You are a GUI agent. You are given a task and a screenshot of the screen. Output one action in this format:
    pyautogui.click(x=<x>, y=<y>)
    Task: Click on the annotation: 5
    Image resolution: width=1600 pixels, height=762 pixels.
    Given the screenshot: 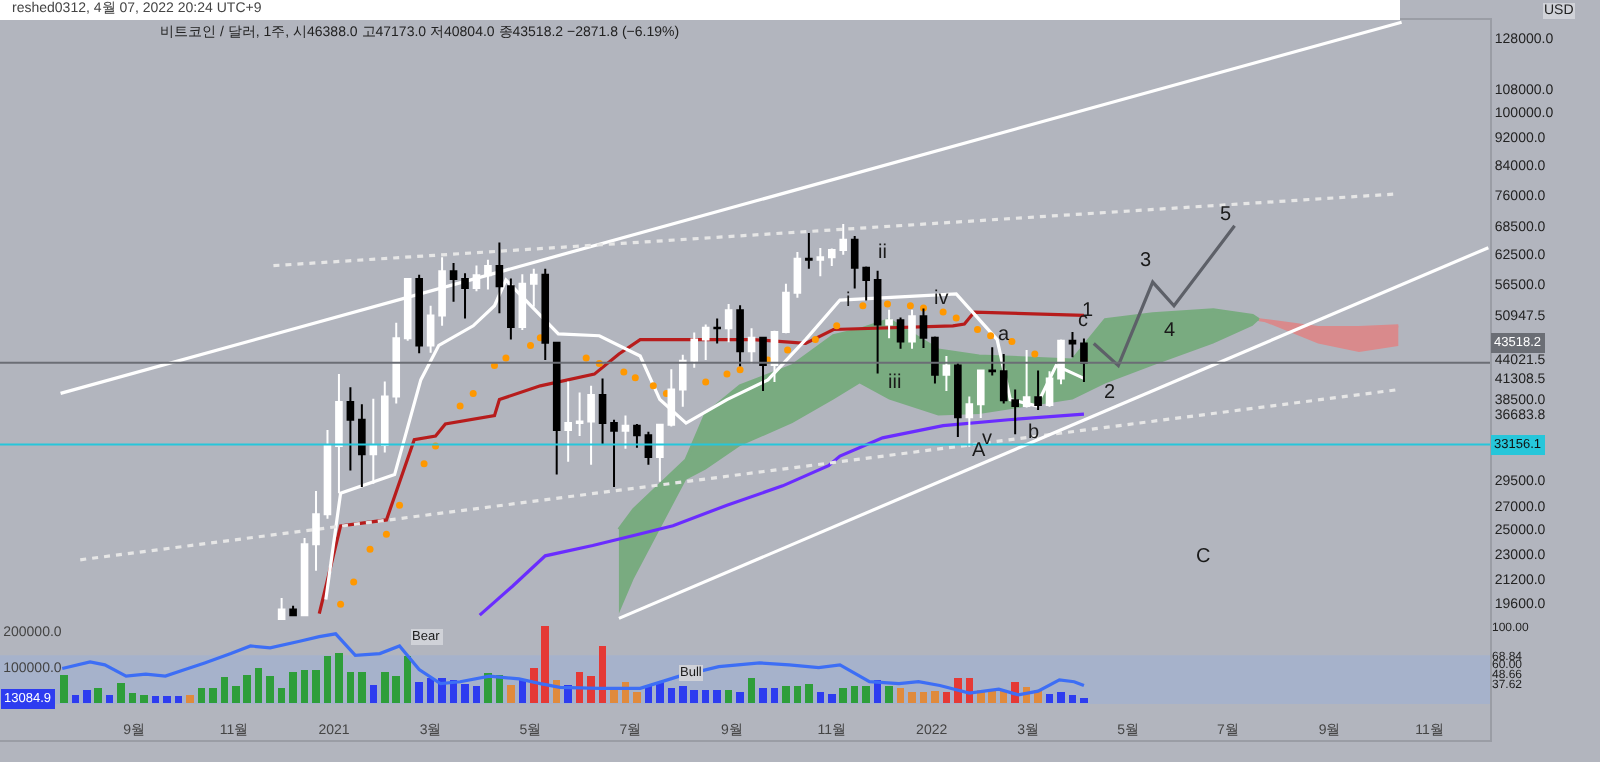 What is the action you would take?
    pyautogui.click(x=1226, y=215)
    